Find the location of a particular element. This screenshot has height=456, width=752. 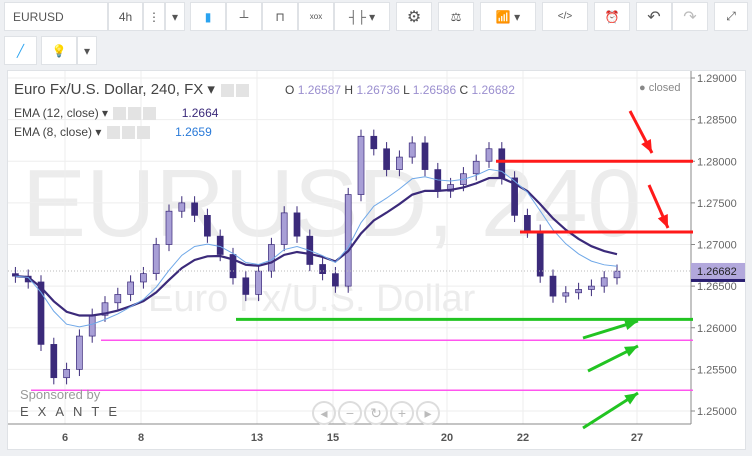

market-status: ● closed is located at coordinates (660, 88).